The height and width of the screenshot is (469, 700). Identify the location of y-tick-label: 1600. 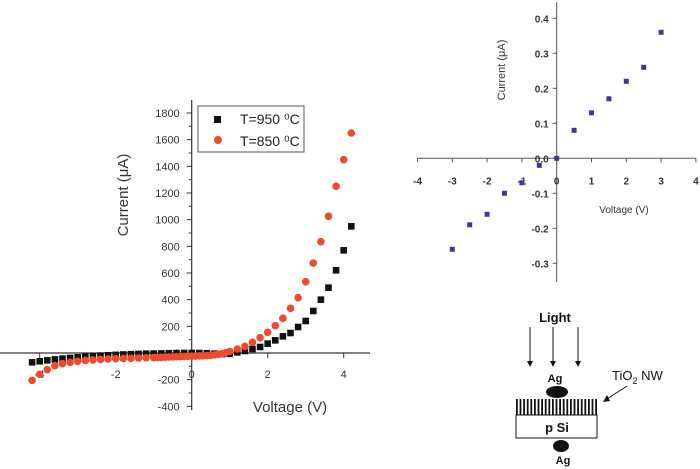
(167, 141).